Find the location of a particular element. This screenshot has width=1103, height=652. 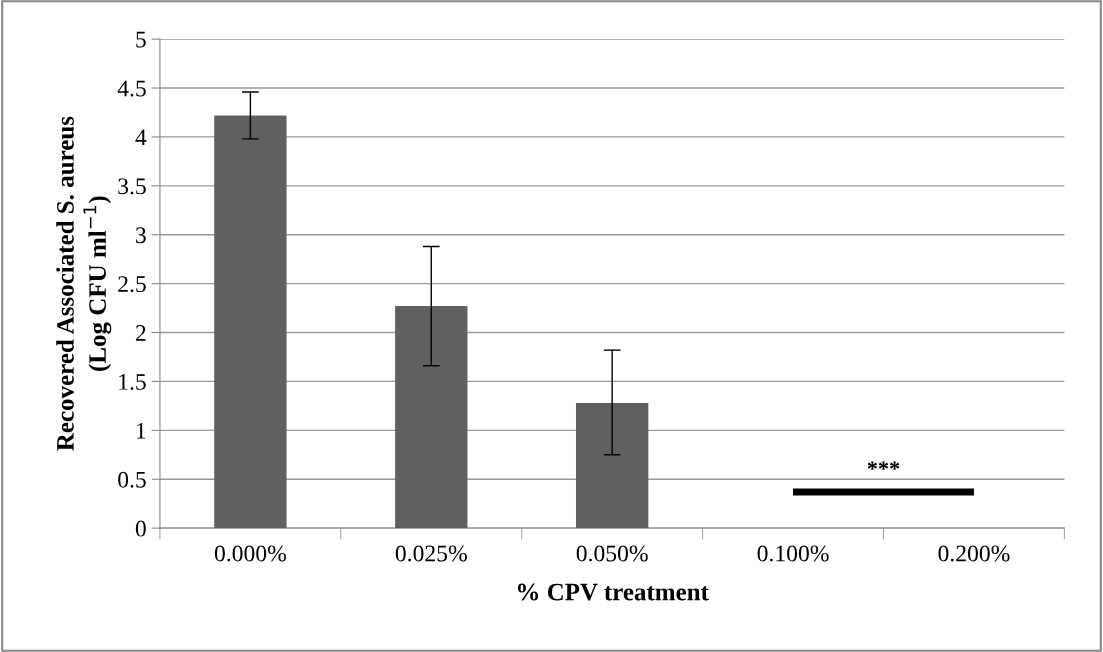

y-tick-label: 2.5 is located at coordinates (132, 284).